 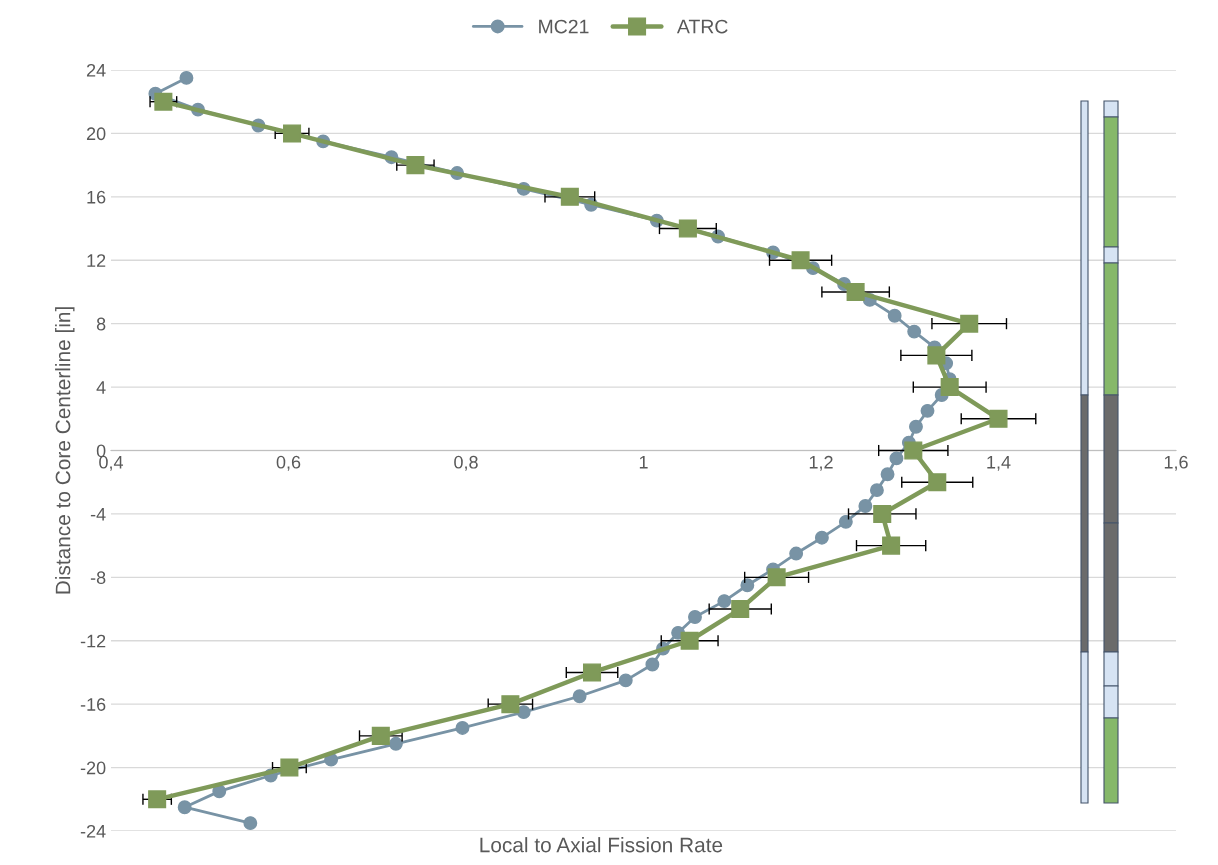 I want to click on y-tick-label: 0, so click(x=101, y=451).